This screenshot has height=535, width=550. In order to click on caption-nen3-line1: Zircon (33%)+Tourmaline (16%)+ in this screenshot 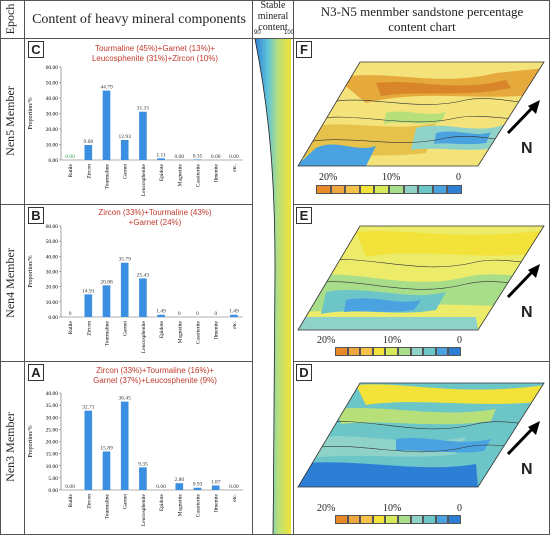, I will do `click(155, 370)`.